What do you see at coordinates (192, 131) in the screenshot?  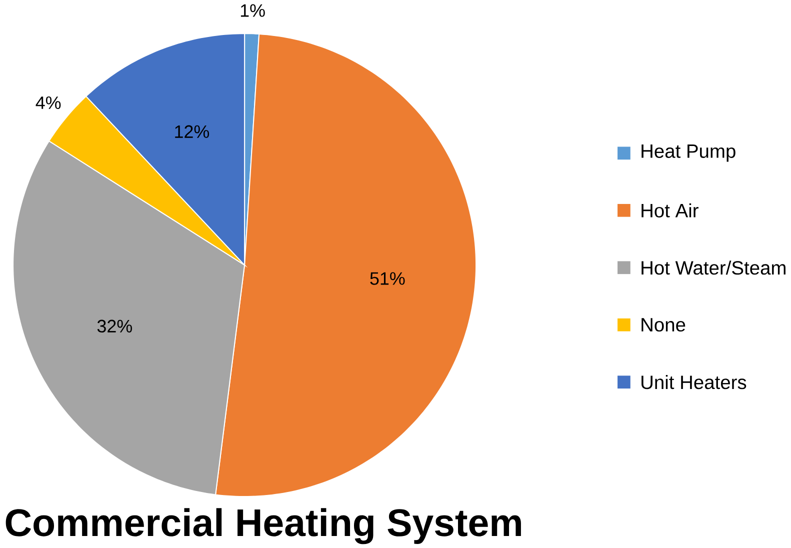 I see `data-label: 12%` at bounding box center [192, 131].